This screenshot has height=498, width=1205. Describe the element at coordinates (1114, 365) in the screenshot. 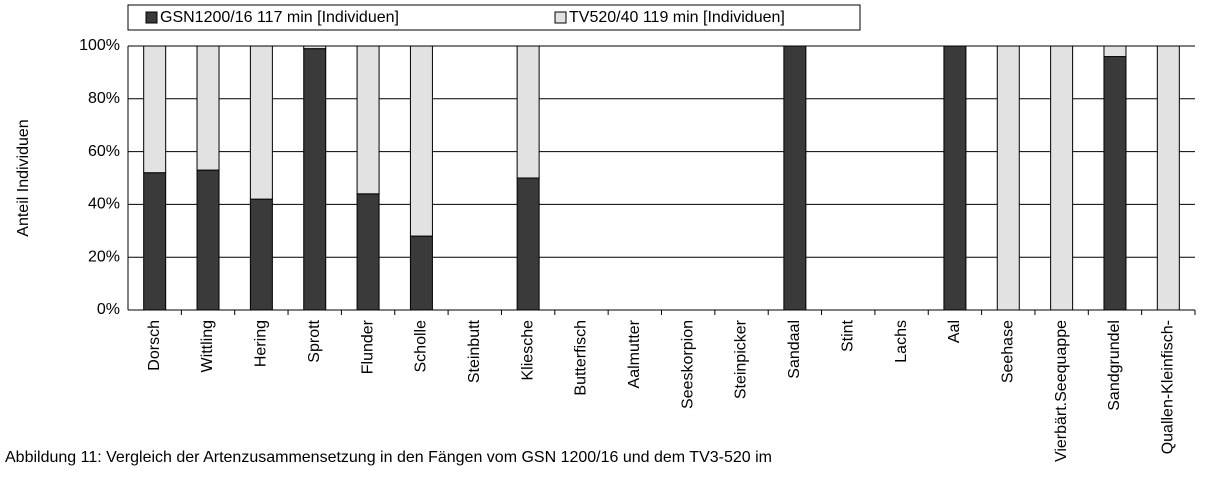

I see `x-tick-label: Sandgrundel` at that location.